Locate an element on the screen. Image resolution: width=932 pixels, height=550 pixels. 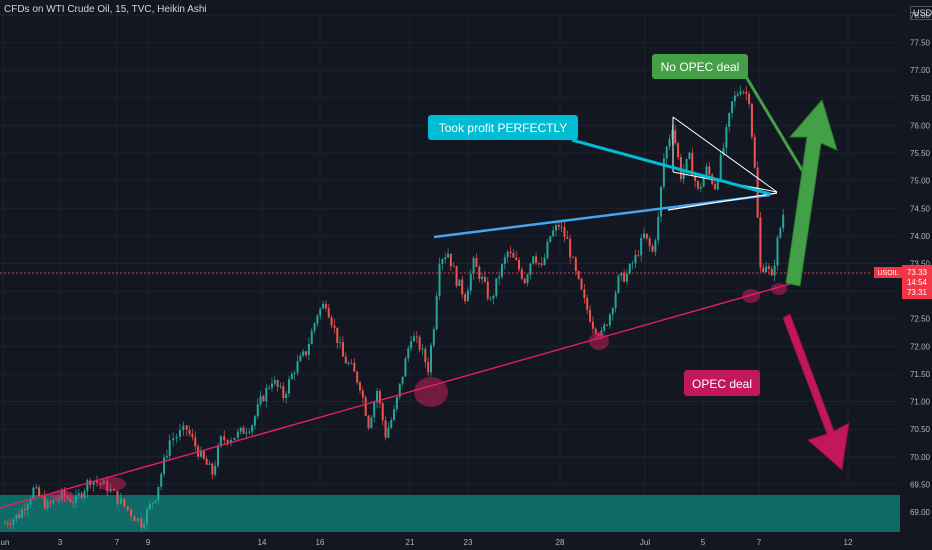
price-tag: USOIL 73.33 14:54 73.31 is located at coordinates (903, 282).